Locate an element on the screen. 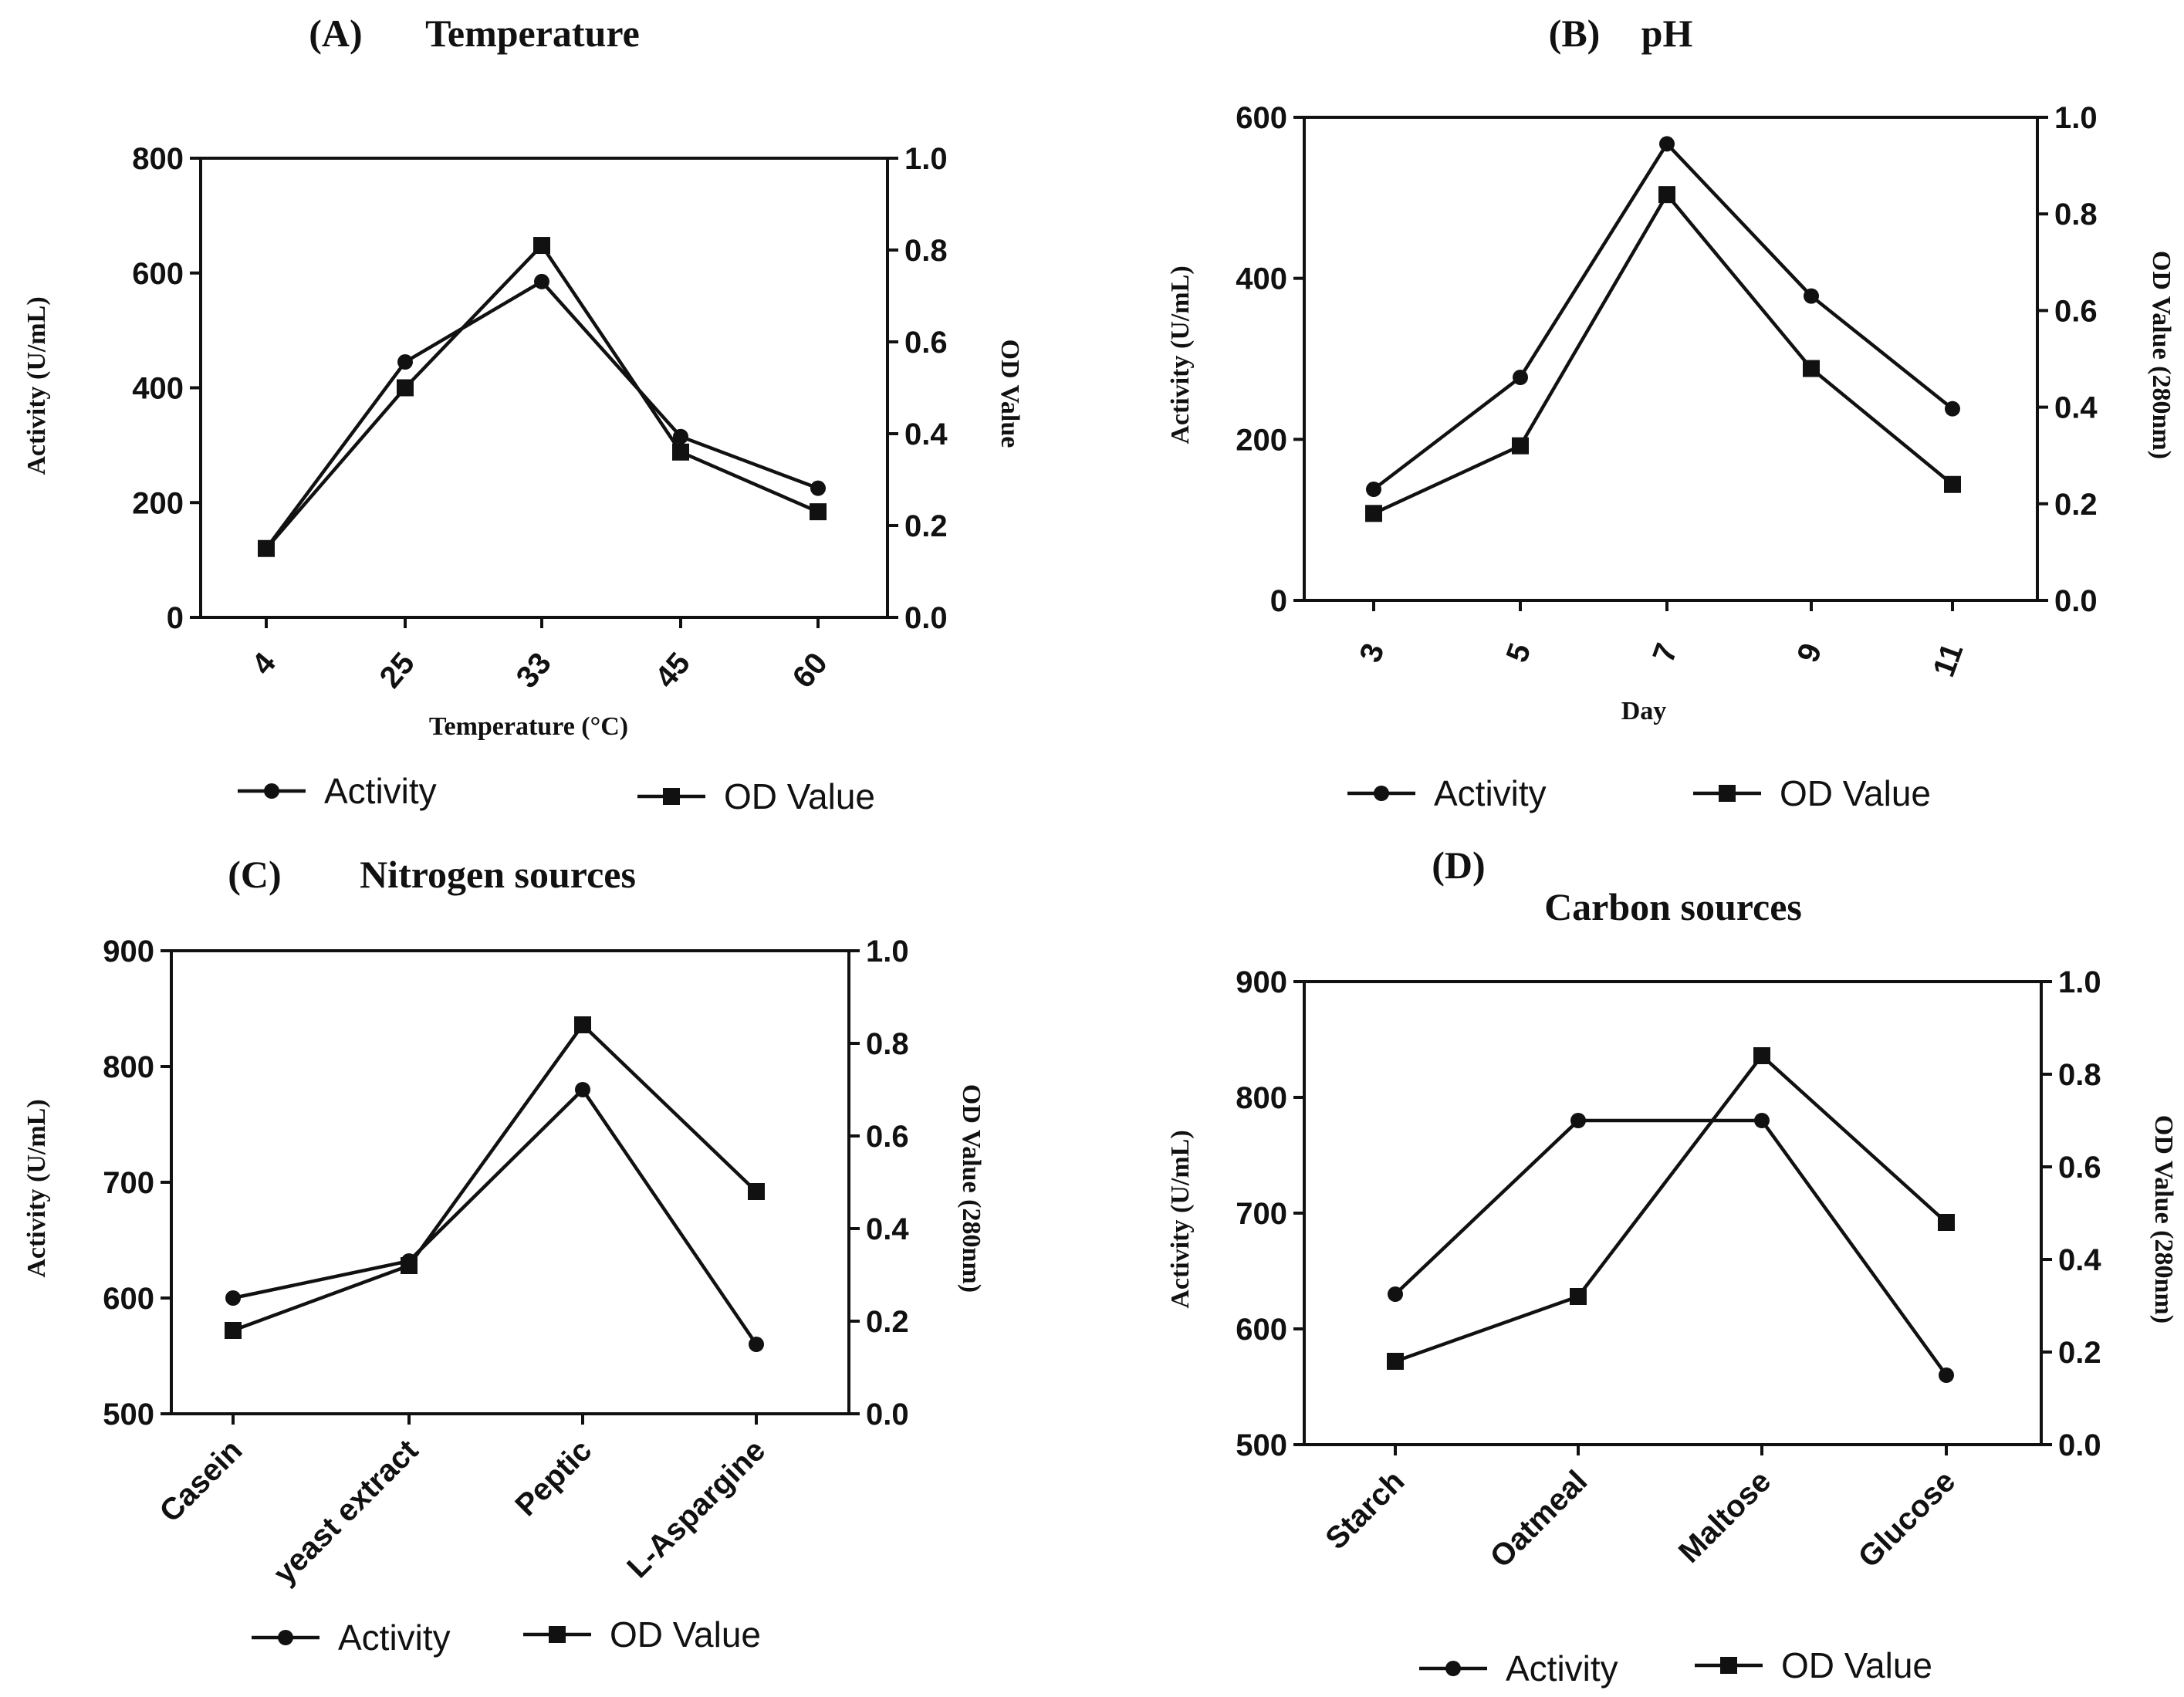  x-axis-title: Day is located at coordinates (1644, 711).